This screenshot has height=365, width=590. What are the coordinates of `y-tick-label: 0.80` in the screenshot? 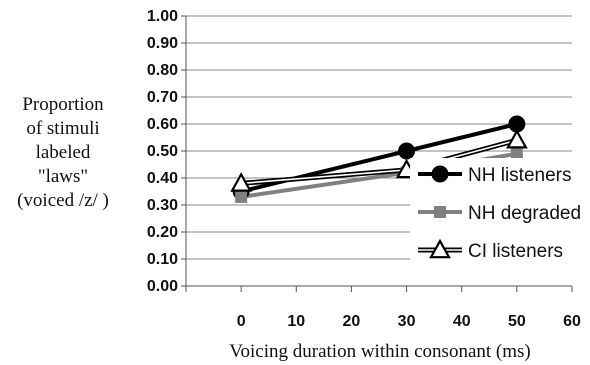 It's located at (162, 70).